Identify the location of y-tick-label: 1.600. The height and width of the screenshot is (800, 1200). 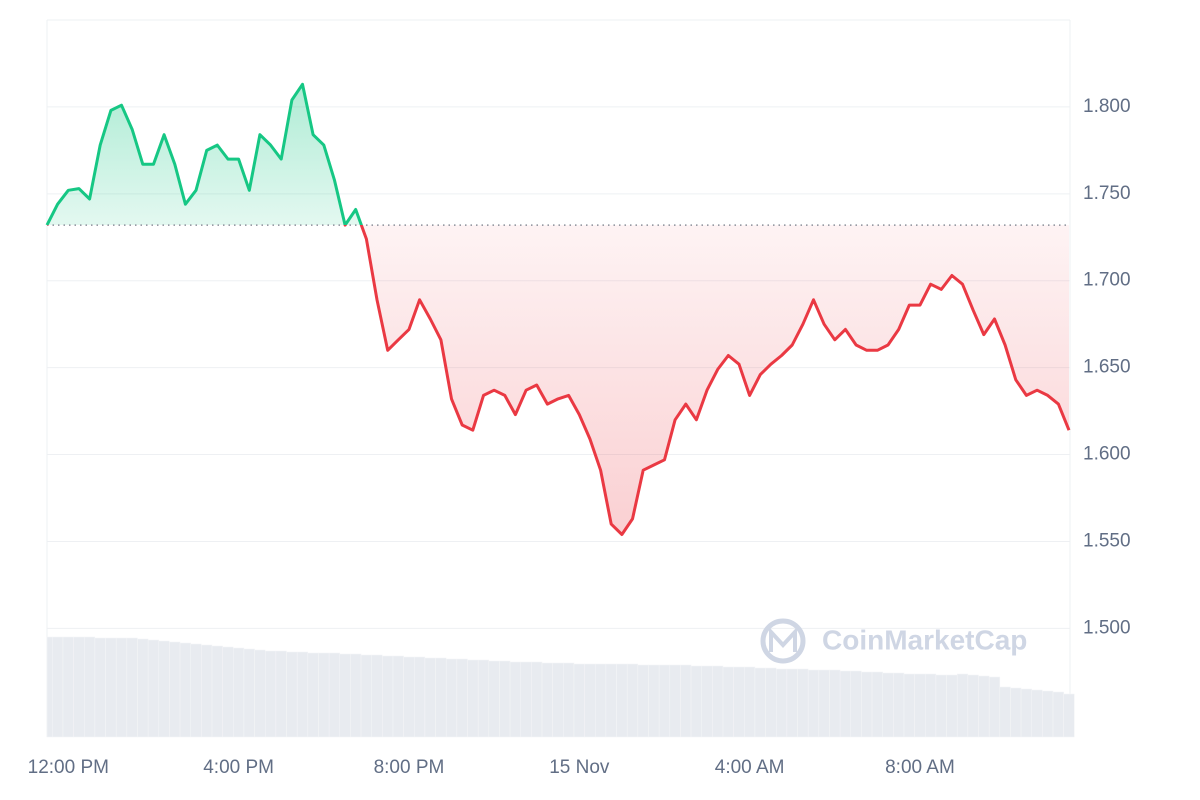
(1107, 454).